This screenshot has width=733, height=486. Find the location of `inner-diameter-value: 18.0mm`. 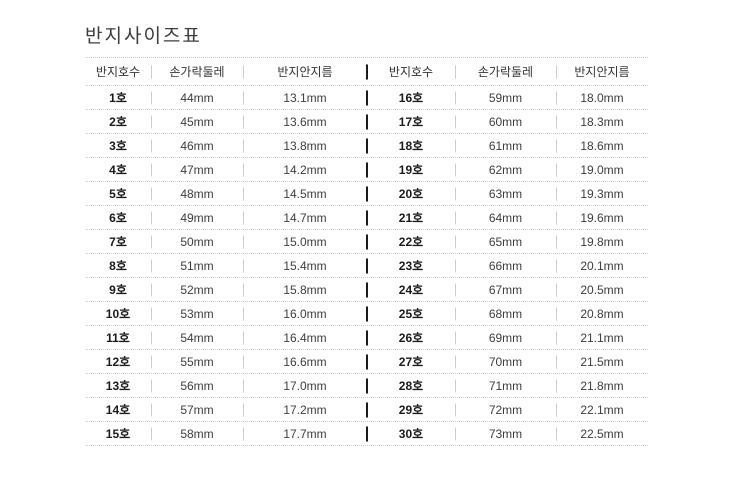

inner-diameter-value: 18.0mm is located at coordinates (602, 97).